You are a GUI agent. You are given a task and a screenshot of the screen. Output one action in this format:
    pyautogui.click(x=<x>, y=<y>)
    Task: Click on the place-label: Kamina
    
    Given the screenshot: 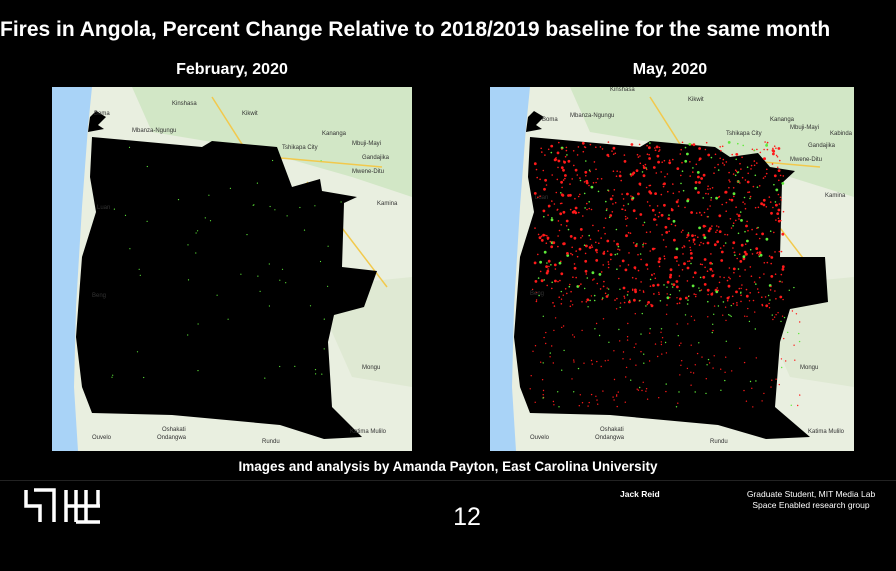 What is the action you would take?
    pyautogui.click(x=835, y=196)
    